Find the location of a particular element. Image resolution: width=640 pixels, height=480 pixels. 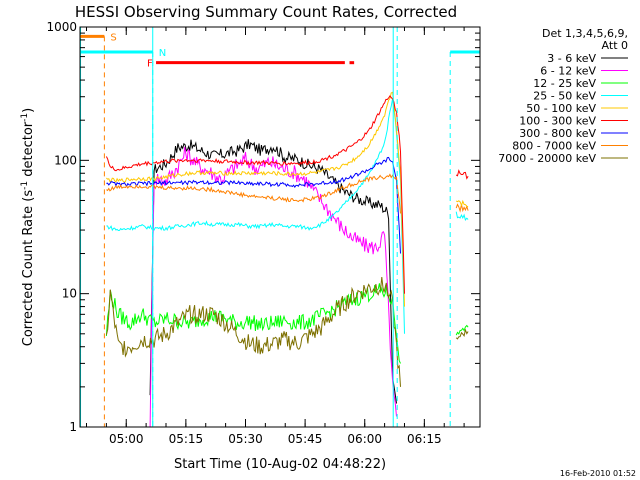

y-tick-label-1: 10 is located at coordinates (69, 294).